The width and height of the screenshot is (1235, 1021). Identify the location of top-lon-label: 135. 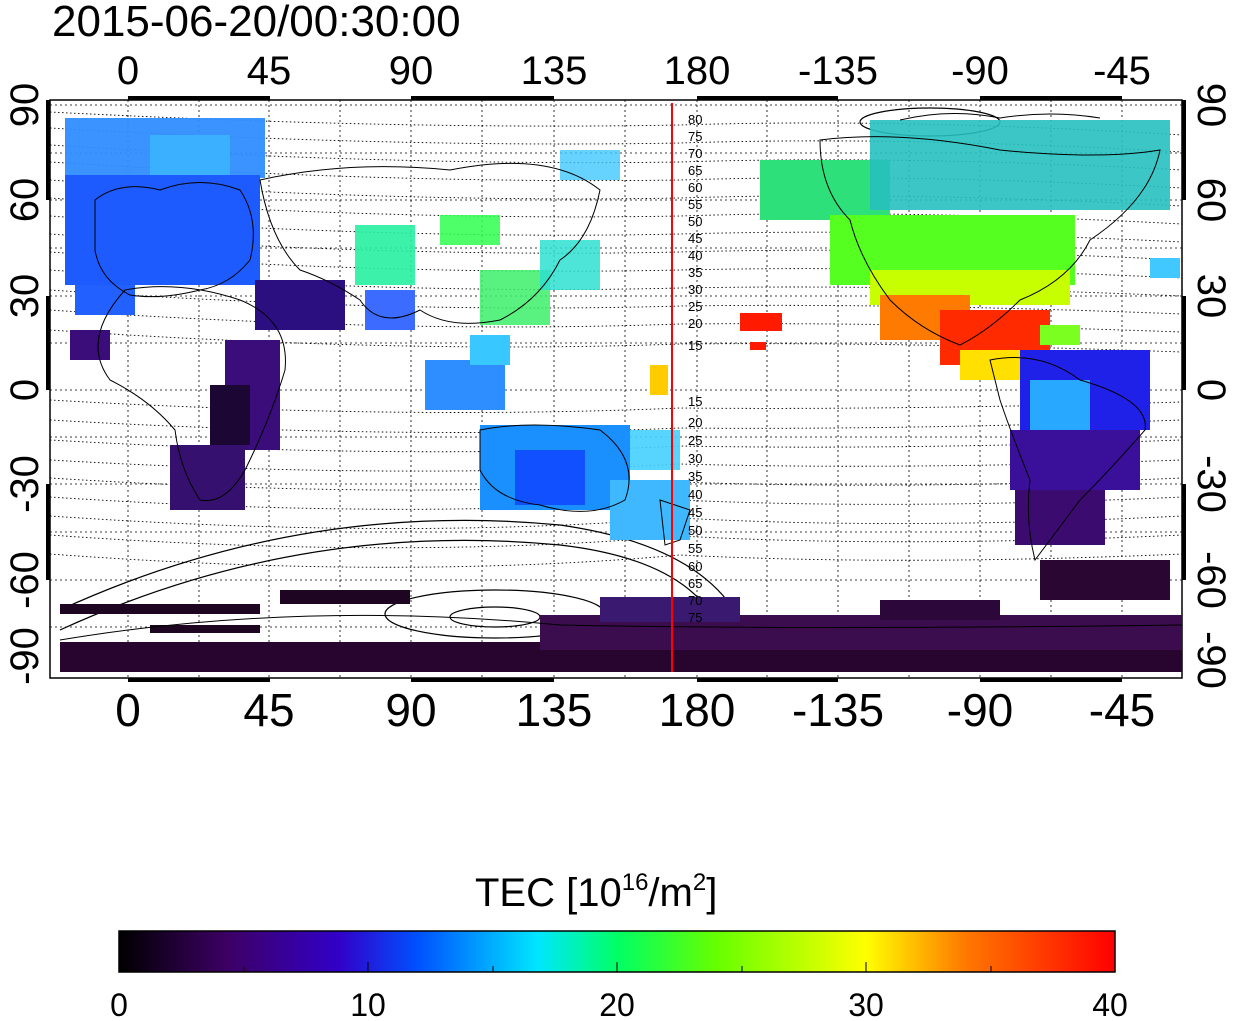
(554, 71).